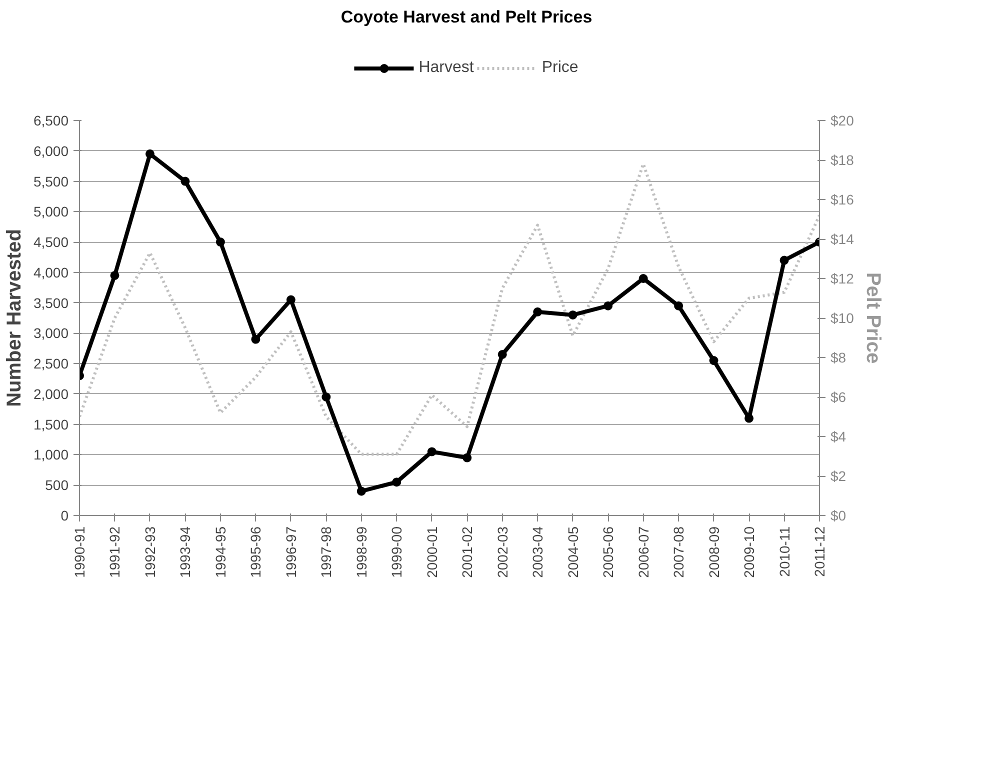  Describe the element at coordinates (51, 242) in the screenshot. I see `y-tick-label: 4,500` at that location.